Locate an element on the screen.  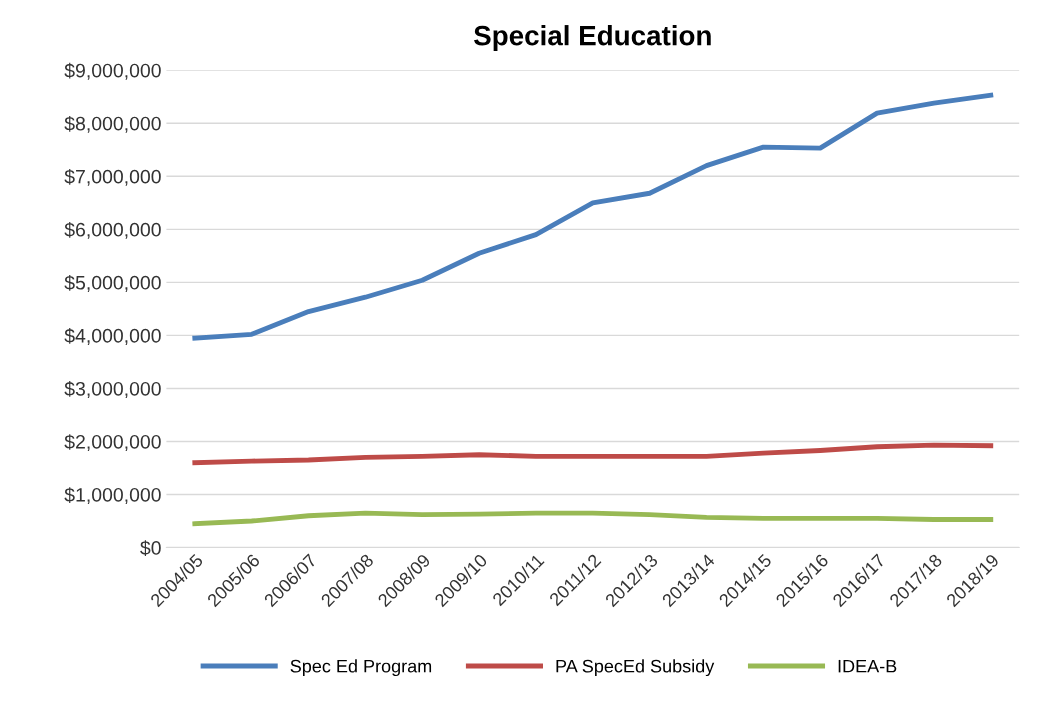
y-tick-label: $0 is located at coordinates (150, 548).